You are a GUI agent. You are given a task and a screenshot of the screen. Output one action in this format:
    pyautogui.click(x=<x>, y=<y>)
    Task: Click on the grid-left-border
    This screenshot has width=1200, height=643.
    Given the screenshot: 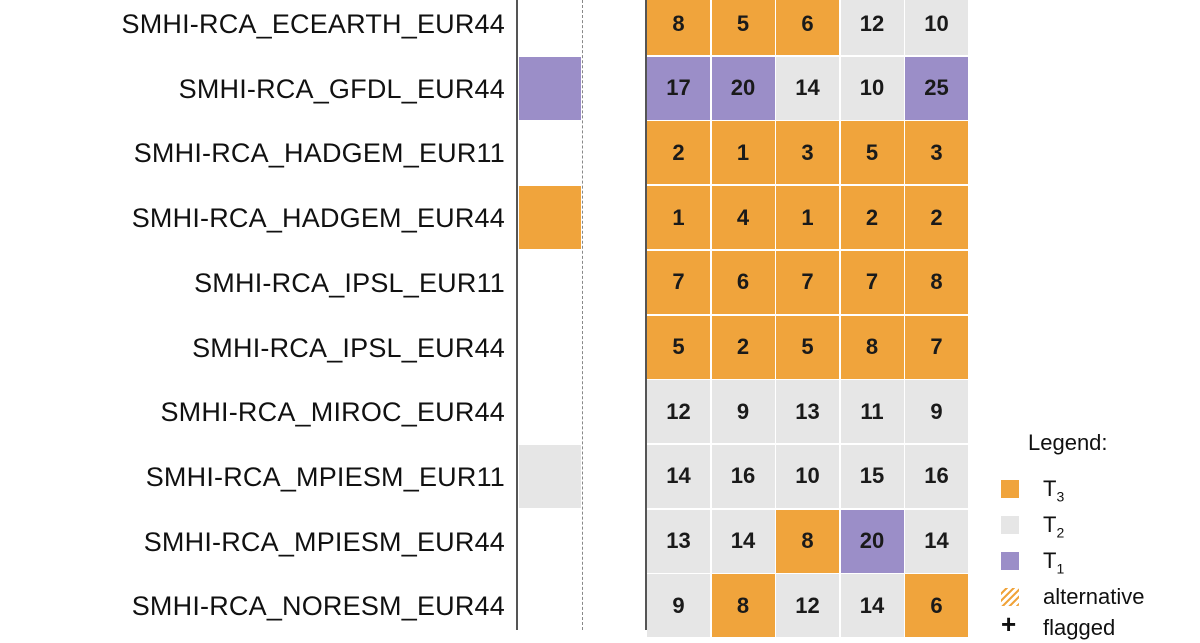 What is the action you would take?
    pyautogui.click(x=646, y=315)
    